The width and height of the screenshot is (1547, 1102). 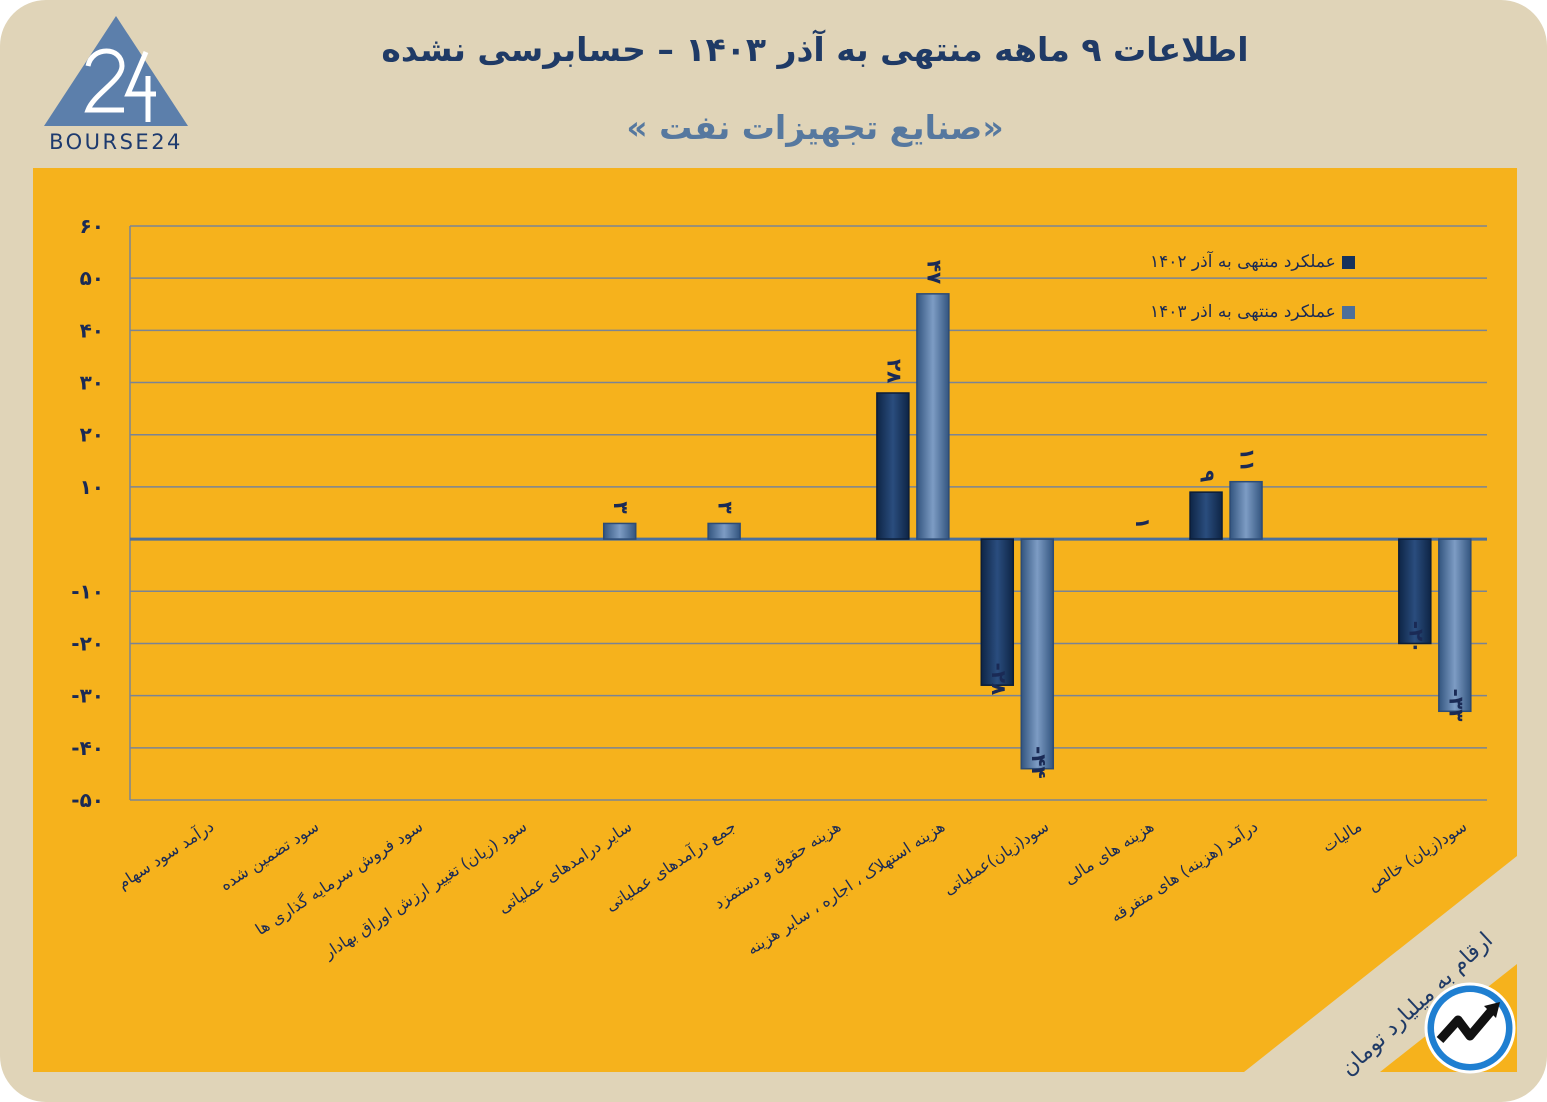 I want to click on y-tick-label: ۳۰, so click(x=92, y=383).